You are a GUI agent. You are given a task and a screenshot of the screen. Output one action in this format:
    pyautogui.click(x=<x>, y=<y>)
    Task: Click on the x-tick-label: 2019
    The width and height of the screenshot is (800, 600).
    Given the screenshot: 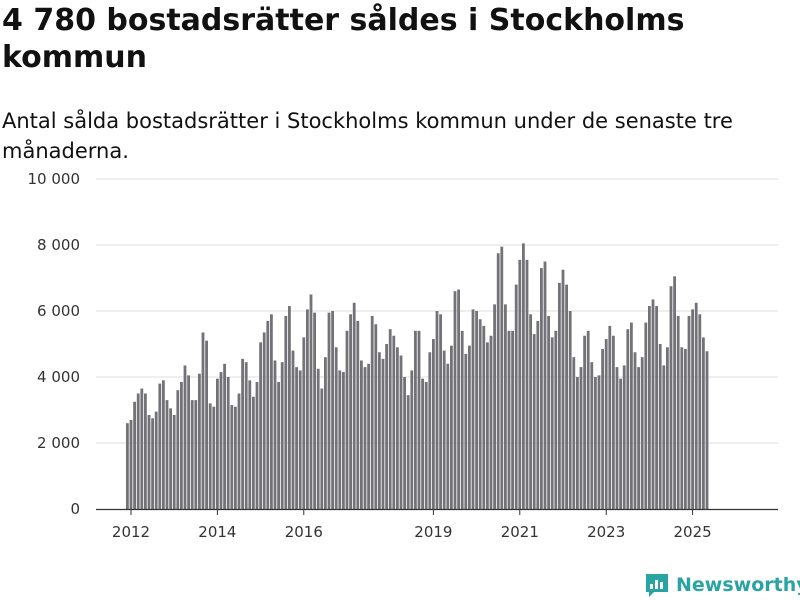 What is the action you would take?
    pyautogui.click(x=433, y=532)
    